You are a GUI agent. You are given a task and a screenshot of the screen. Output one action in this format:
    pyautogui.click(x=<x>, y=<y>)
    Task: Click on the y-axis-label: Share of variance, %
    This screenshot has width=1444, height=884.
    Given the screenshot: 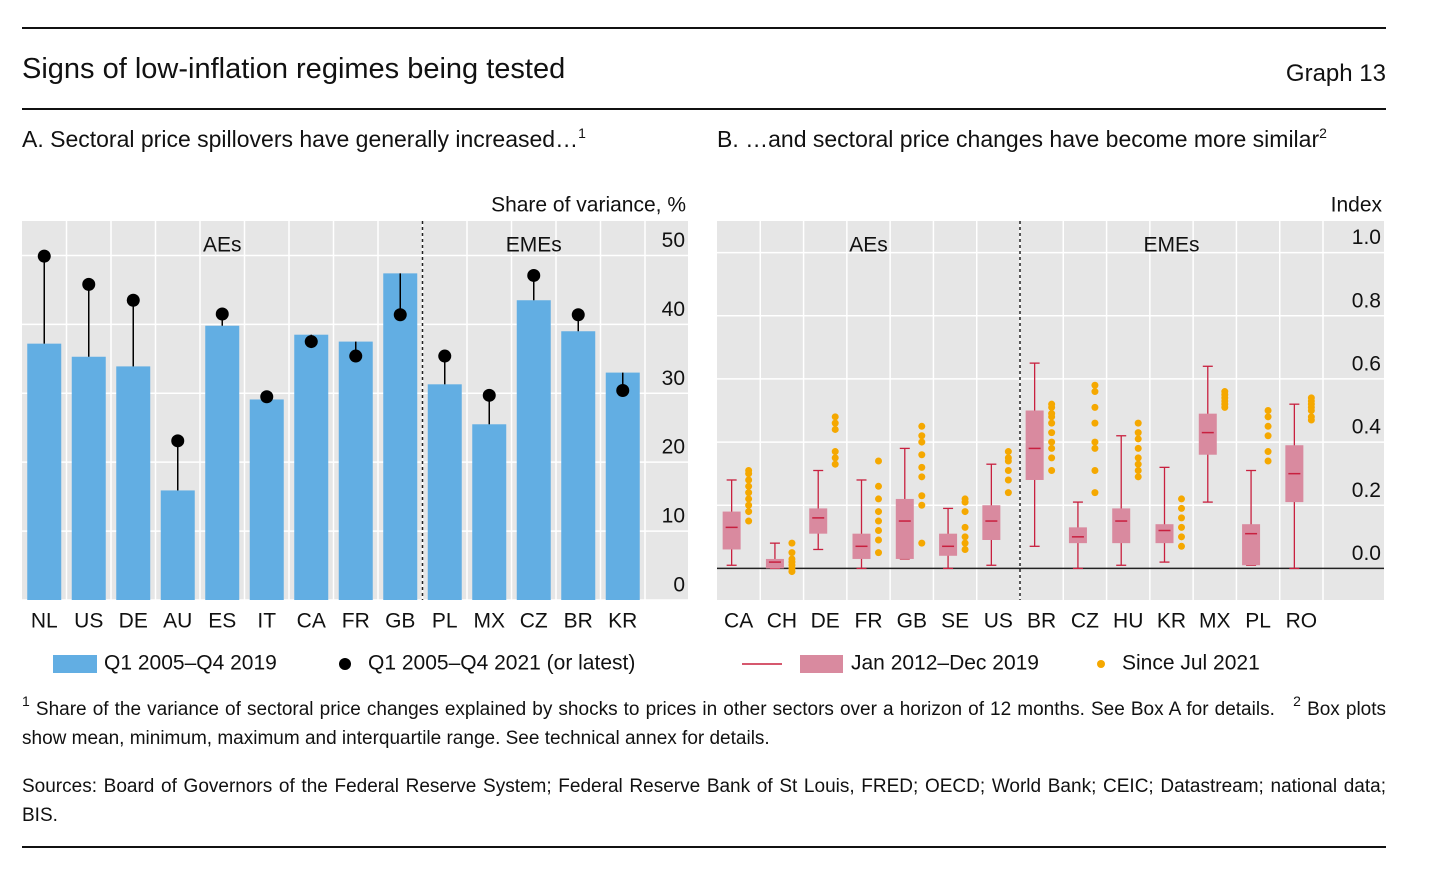 What is the action you would take?
    pyautogui.click(x=588, y=205)
    